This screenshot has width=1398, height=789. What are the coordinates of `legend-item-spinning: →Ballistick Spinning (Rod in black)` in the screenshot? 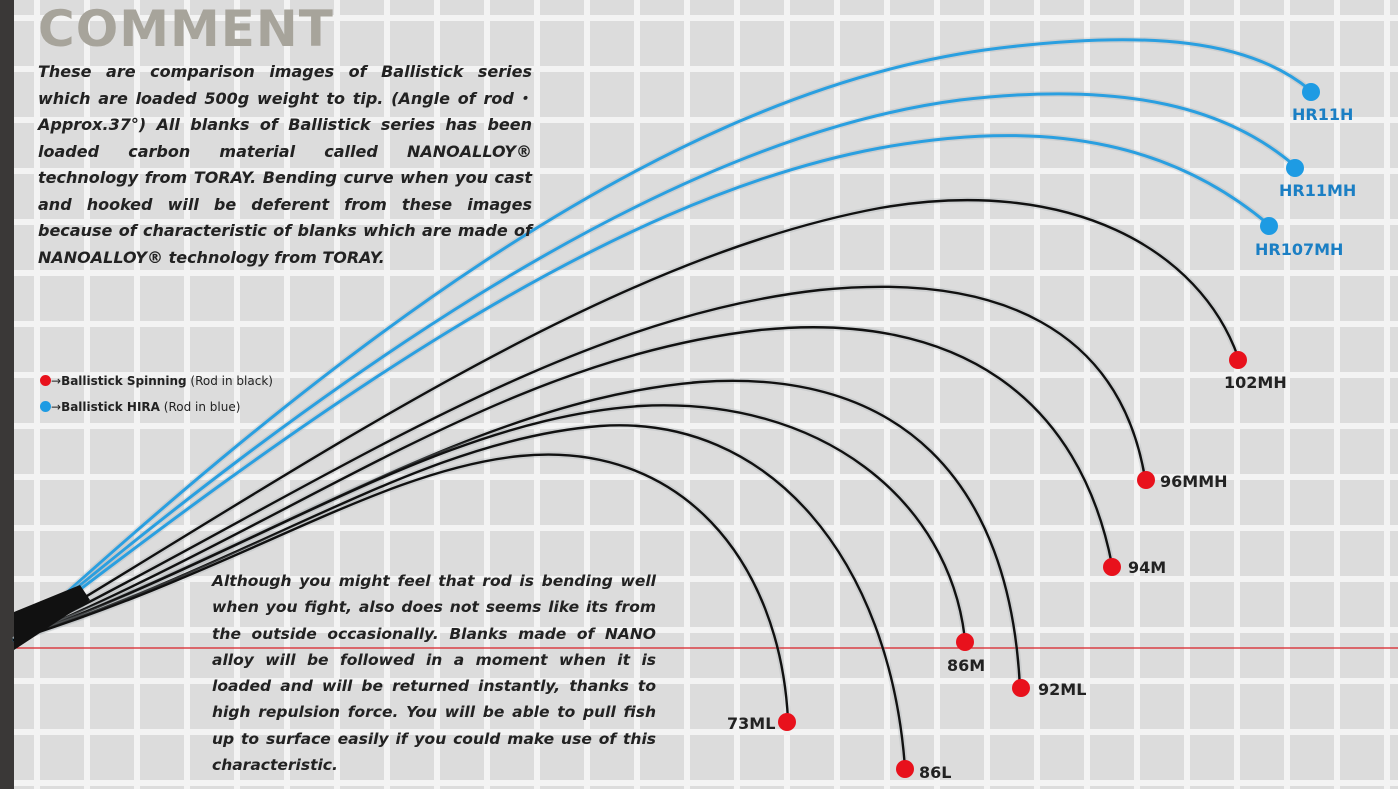 It's located at (156, 381).